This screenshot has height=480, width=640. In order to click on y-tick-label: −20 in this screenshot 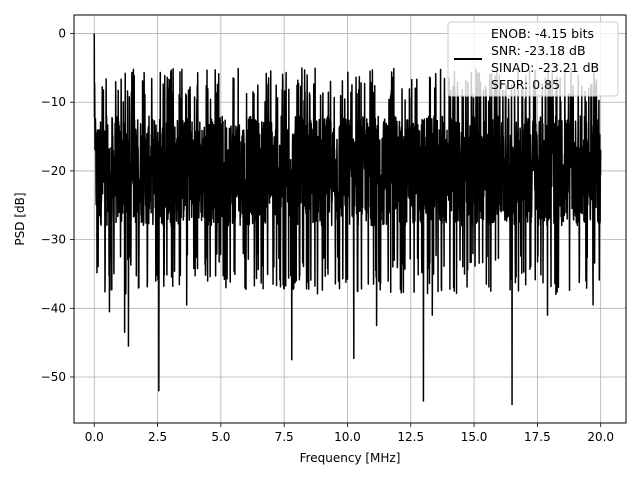, I will do `click(53, 171)`.